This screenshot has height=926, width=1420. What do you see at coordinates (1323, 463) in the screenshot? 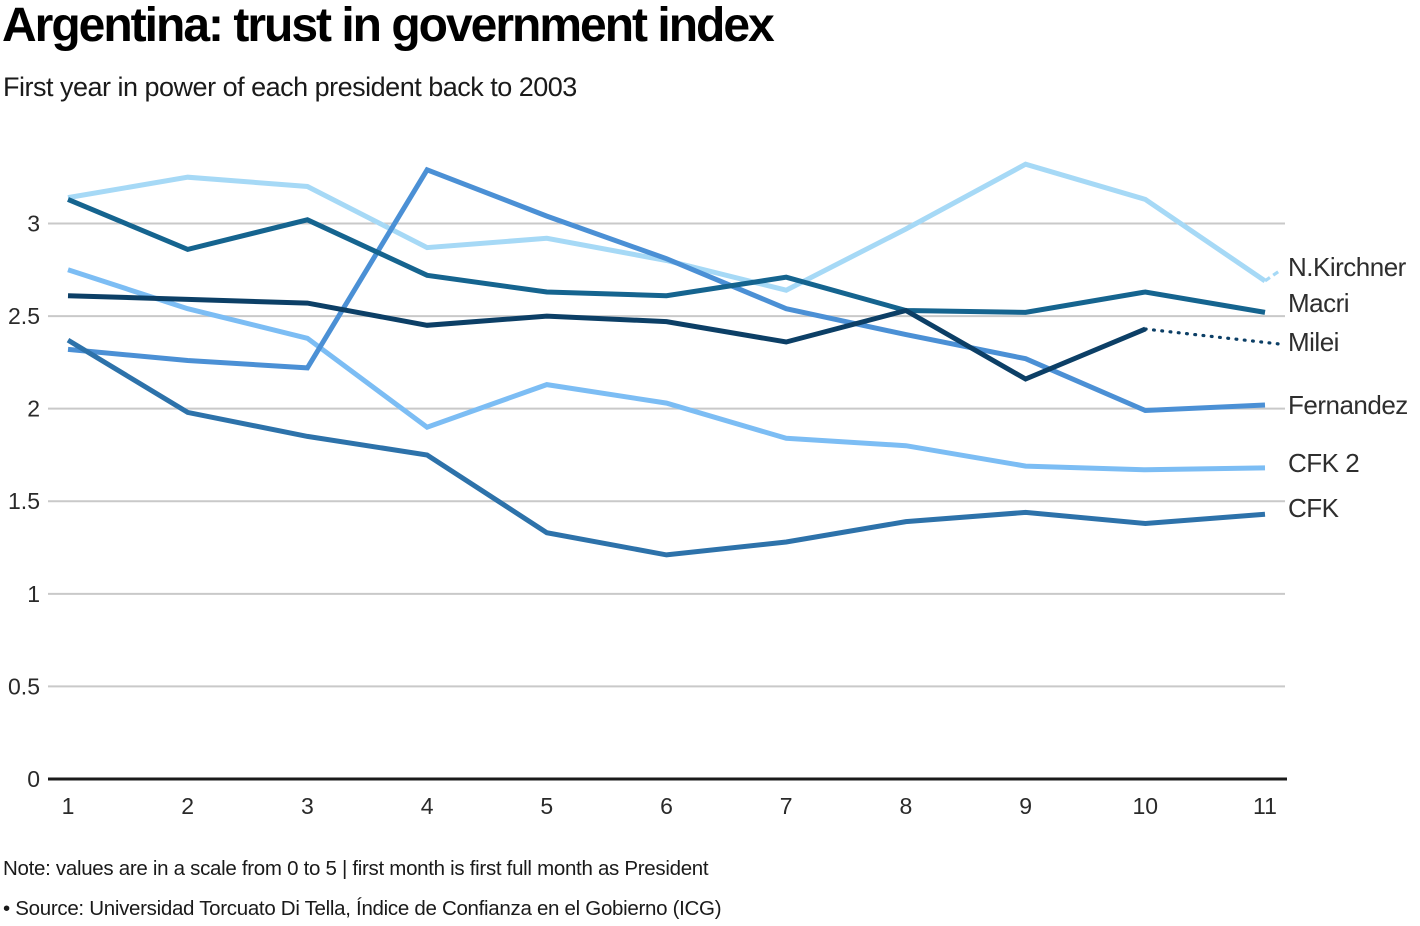
I see `series-label-cfk-2: CFK 2` at bounding box center [1323, 463].